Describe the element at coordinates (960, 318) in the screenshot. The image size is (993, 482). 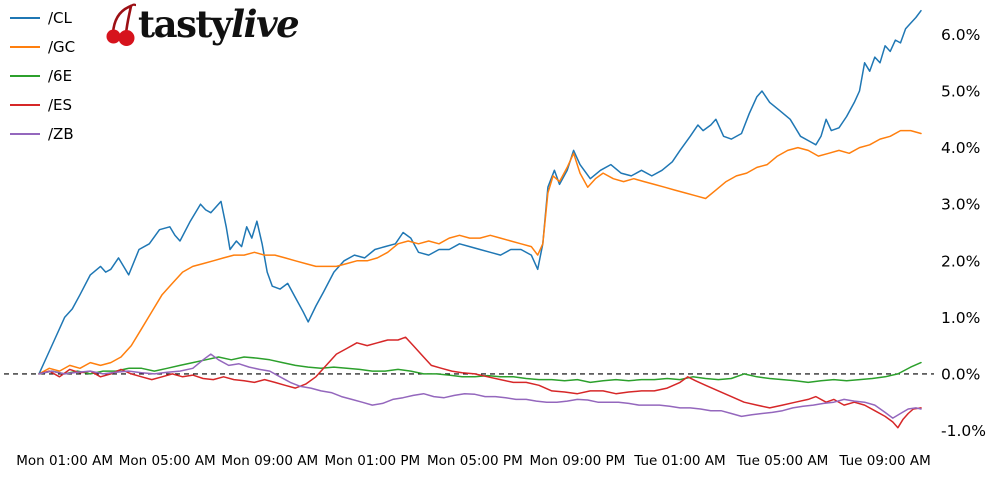
I see `y-tick-label: 1.0%` at that location.